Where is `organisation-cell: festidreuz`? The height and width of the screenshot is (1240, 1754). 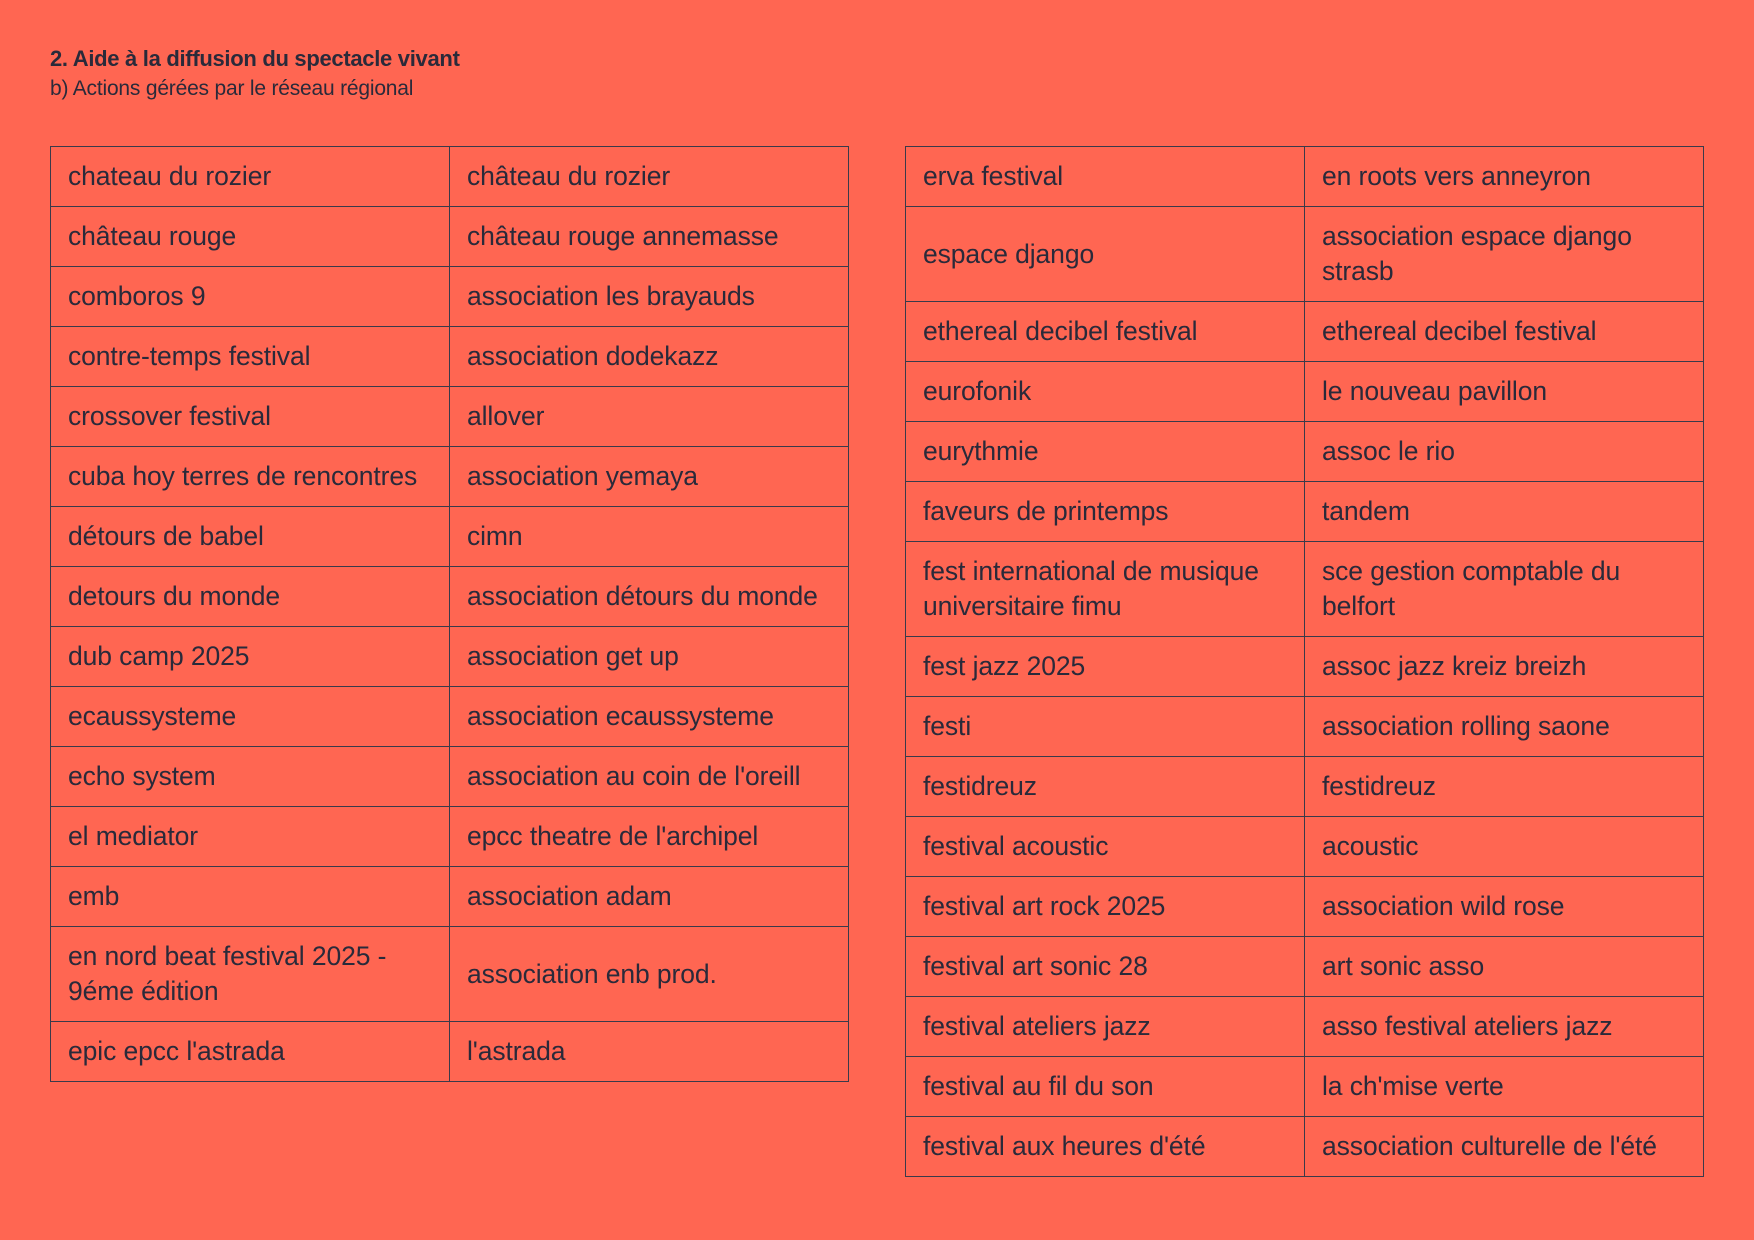
organisation-cell: festidreuz is located at coordinates (1504, 786).